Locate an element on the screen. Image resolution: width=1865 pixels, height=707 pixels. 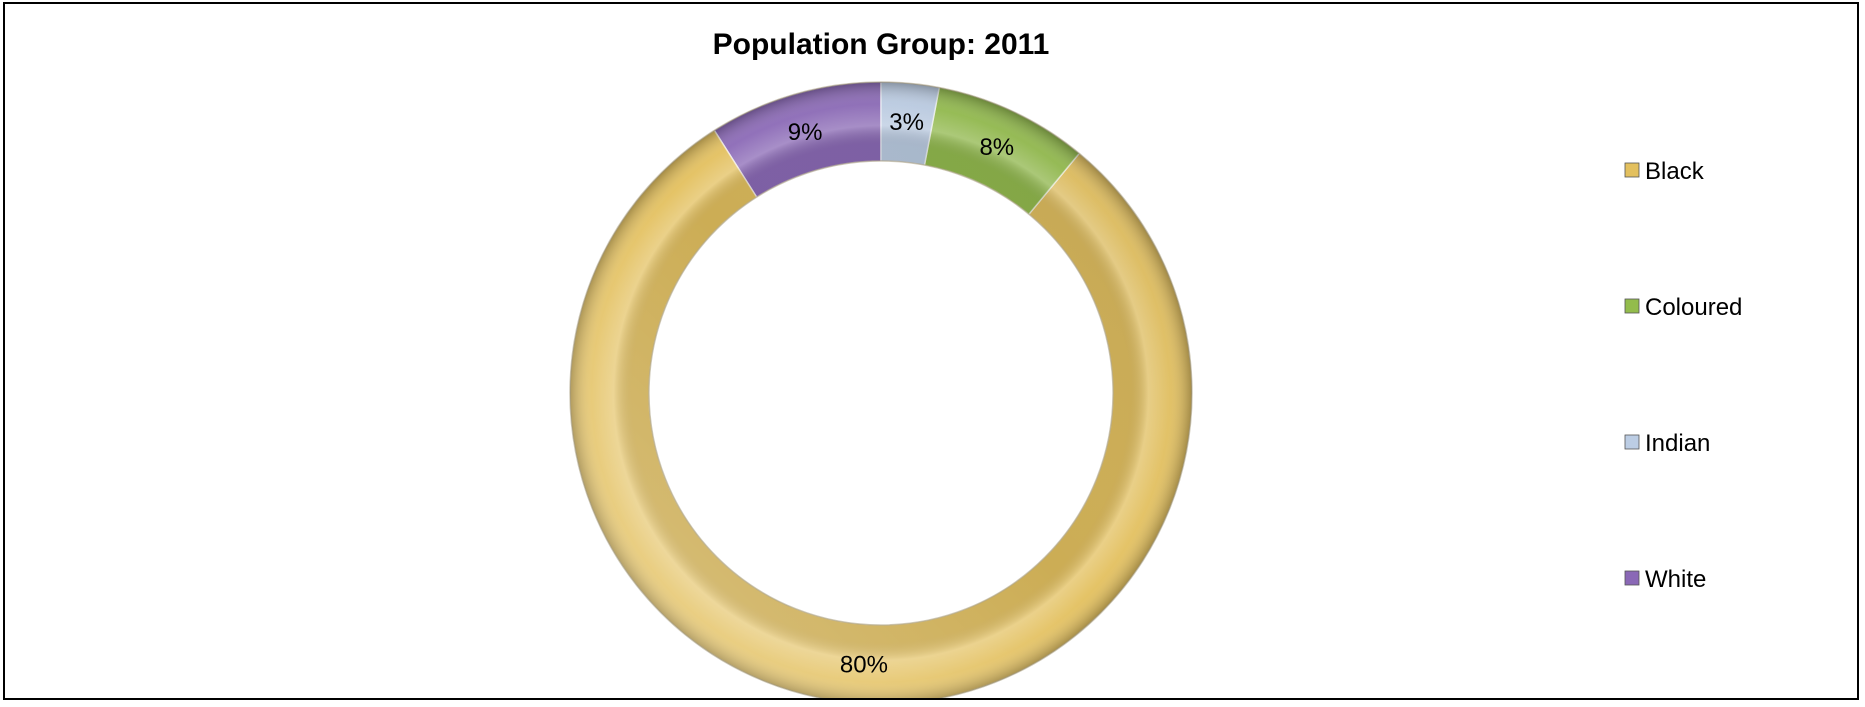
chart-title: Population Group: 2011 is located at coordinates (881, 44).